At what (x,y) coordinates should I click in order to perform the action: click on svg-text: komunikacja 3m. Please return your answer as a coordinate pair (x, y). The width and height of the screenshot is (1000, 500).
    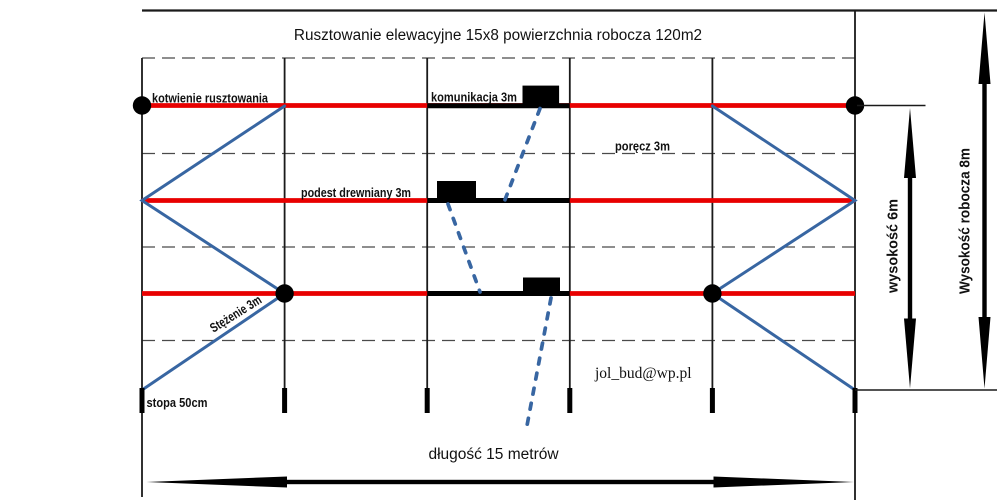
    Looking at the image, I should click on (474, 97).